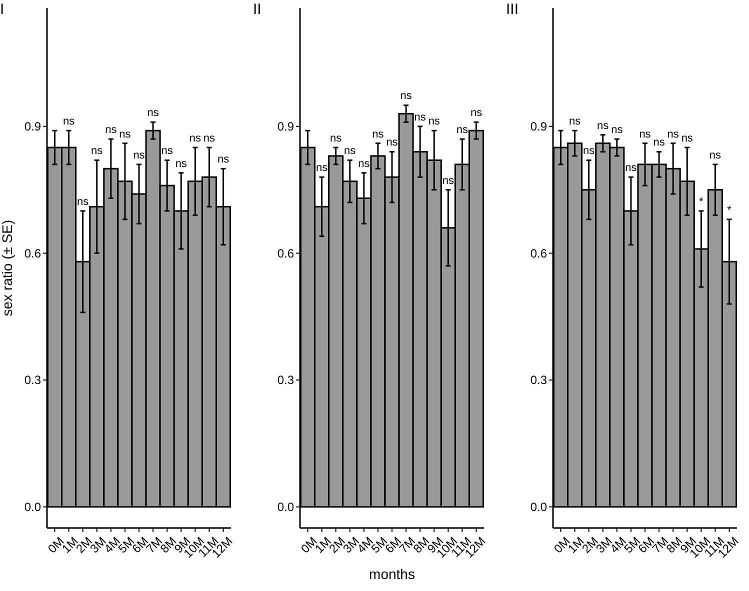 Image resolution: width=749 pixels, height=591 pixels. What do you see at coordinates (2, 9) in the screenshot?
I see `chart-title: I` at bounding box center [2, 9].